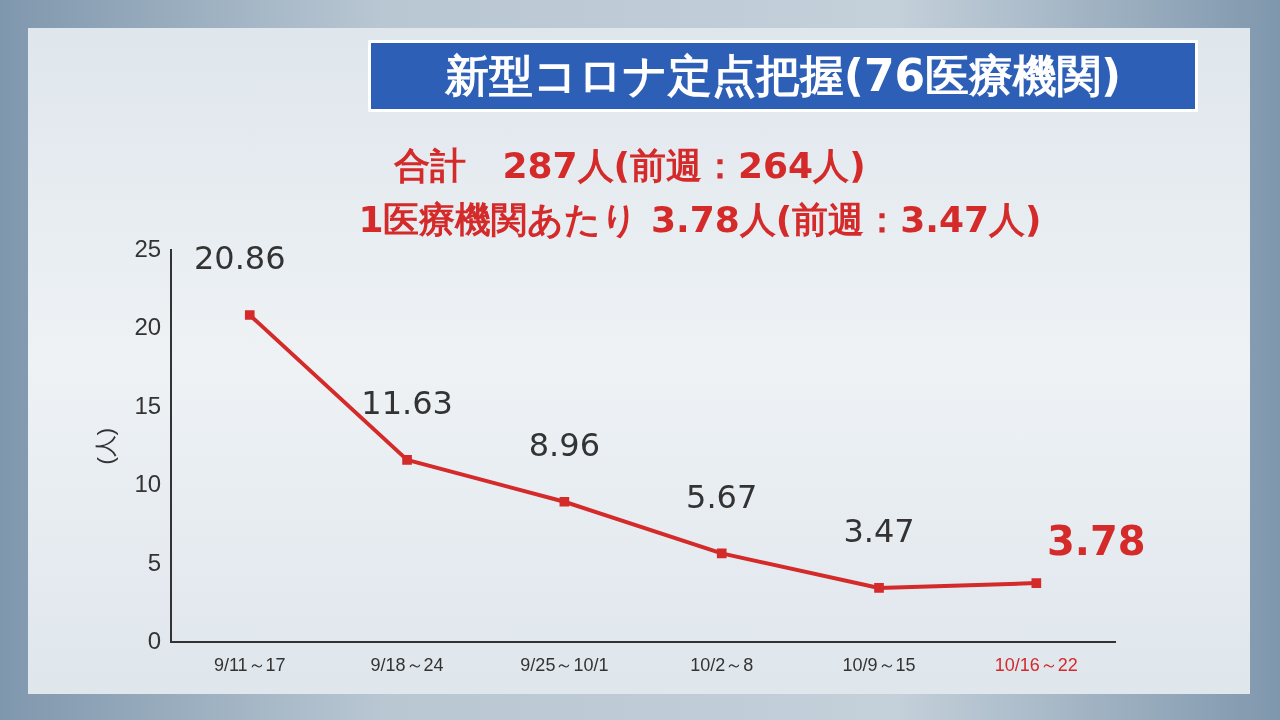 This screenshot has width=1280, height=720. Describe the element at coordinates (249, 665) in the screenshot. I see `x-tick-label: 9/11～17` at that location.